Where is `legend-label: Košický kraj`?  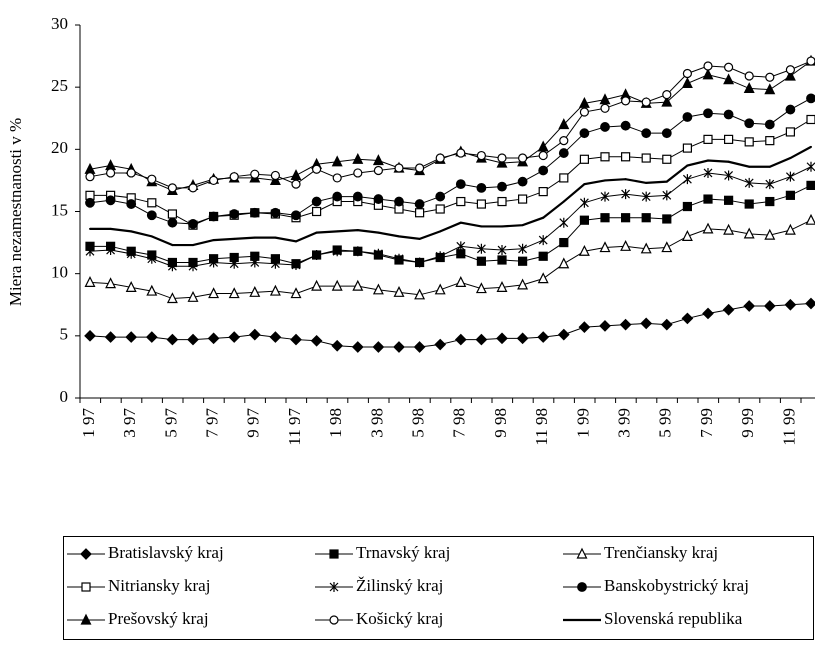 legend-label: Košický kraj is located at coordinates (399, 618).